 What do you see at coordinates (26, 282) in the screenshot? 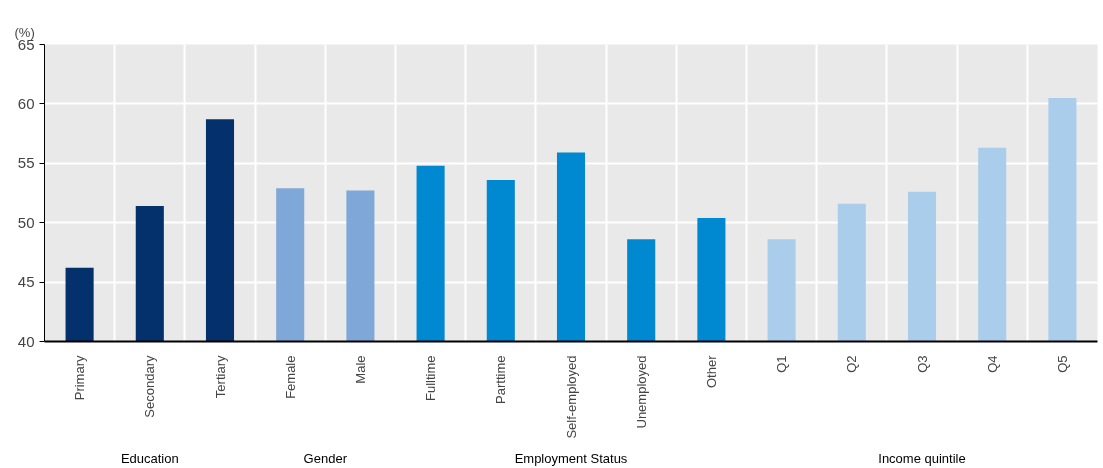
I see `y-tick-label: 45` at bounding box center [26, 282].